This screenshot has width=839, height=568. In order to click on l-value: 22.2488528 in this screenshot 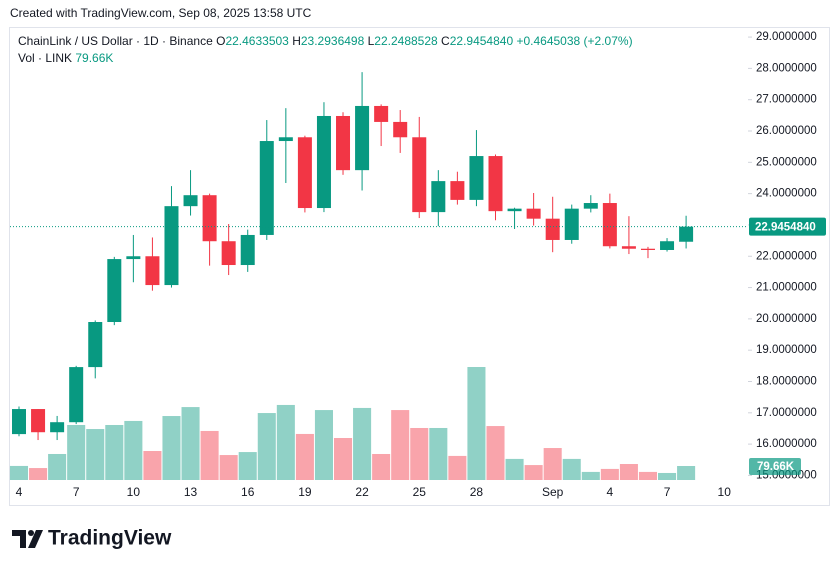, I will do `click(406, 41)`.